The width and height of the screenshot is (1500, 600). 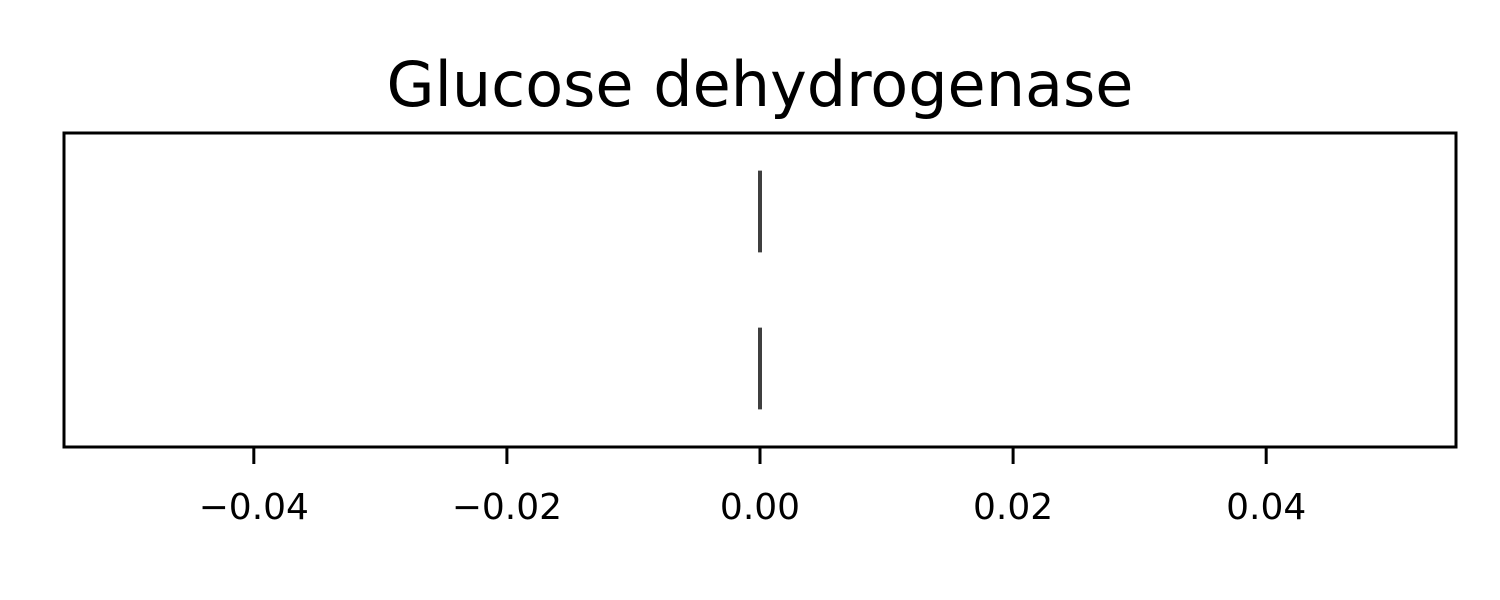 I want to click on x-axis: −0.04 −0.02 0.00 0.02 0.04, so click(x=752, y=487).